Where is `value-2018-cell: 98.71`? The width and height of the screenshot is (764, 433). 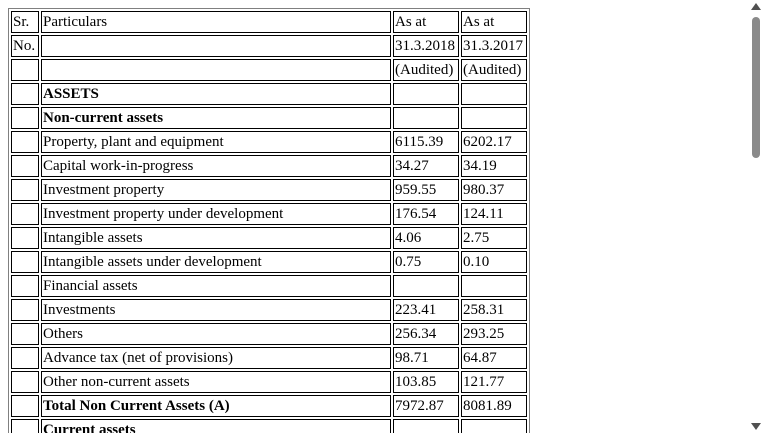
value-2018-cell: 98.71 is located at coordinates (426, 358).